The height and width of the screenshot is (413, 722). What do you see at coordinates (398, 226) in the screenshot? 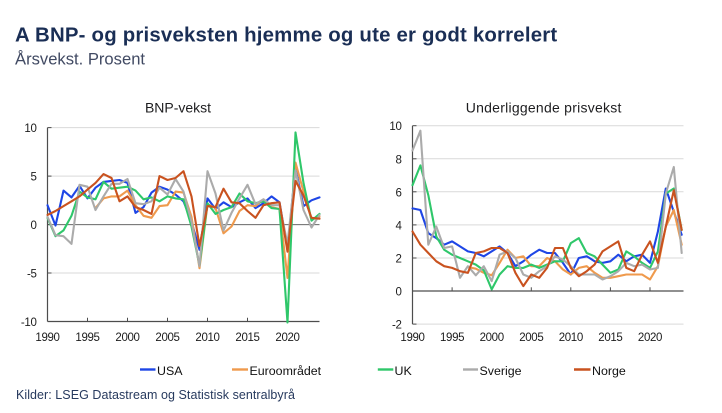
I see `svg-text: 4` at bounding box center [398, 226].